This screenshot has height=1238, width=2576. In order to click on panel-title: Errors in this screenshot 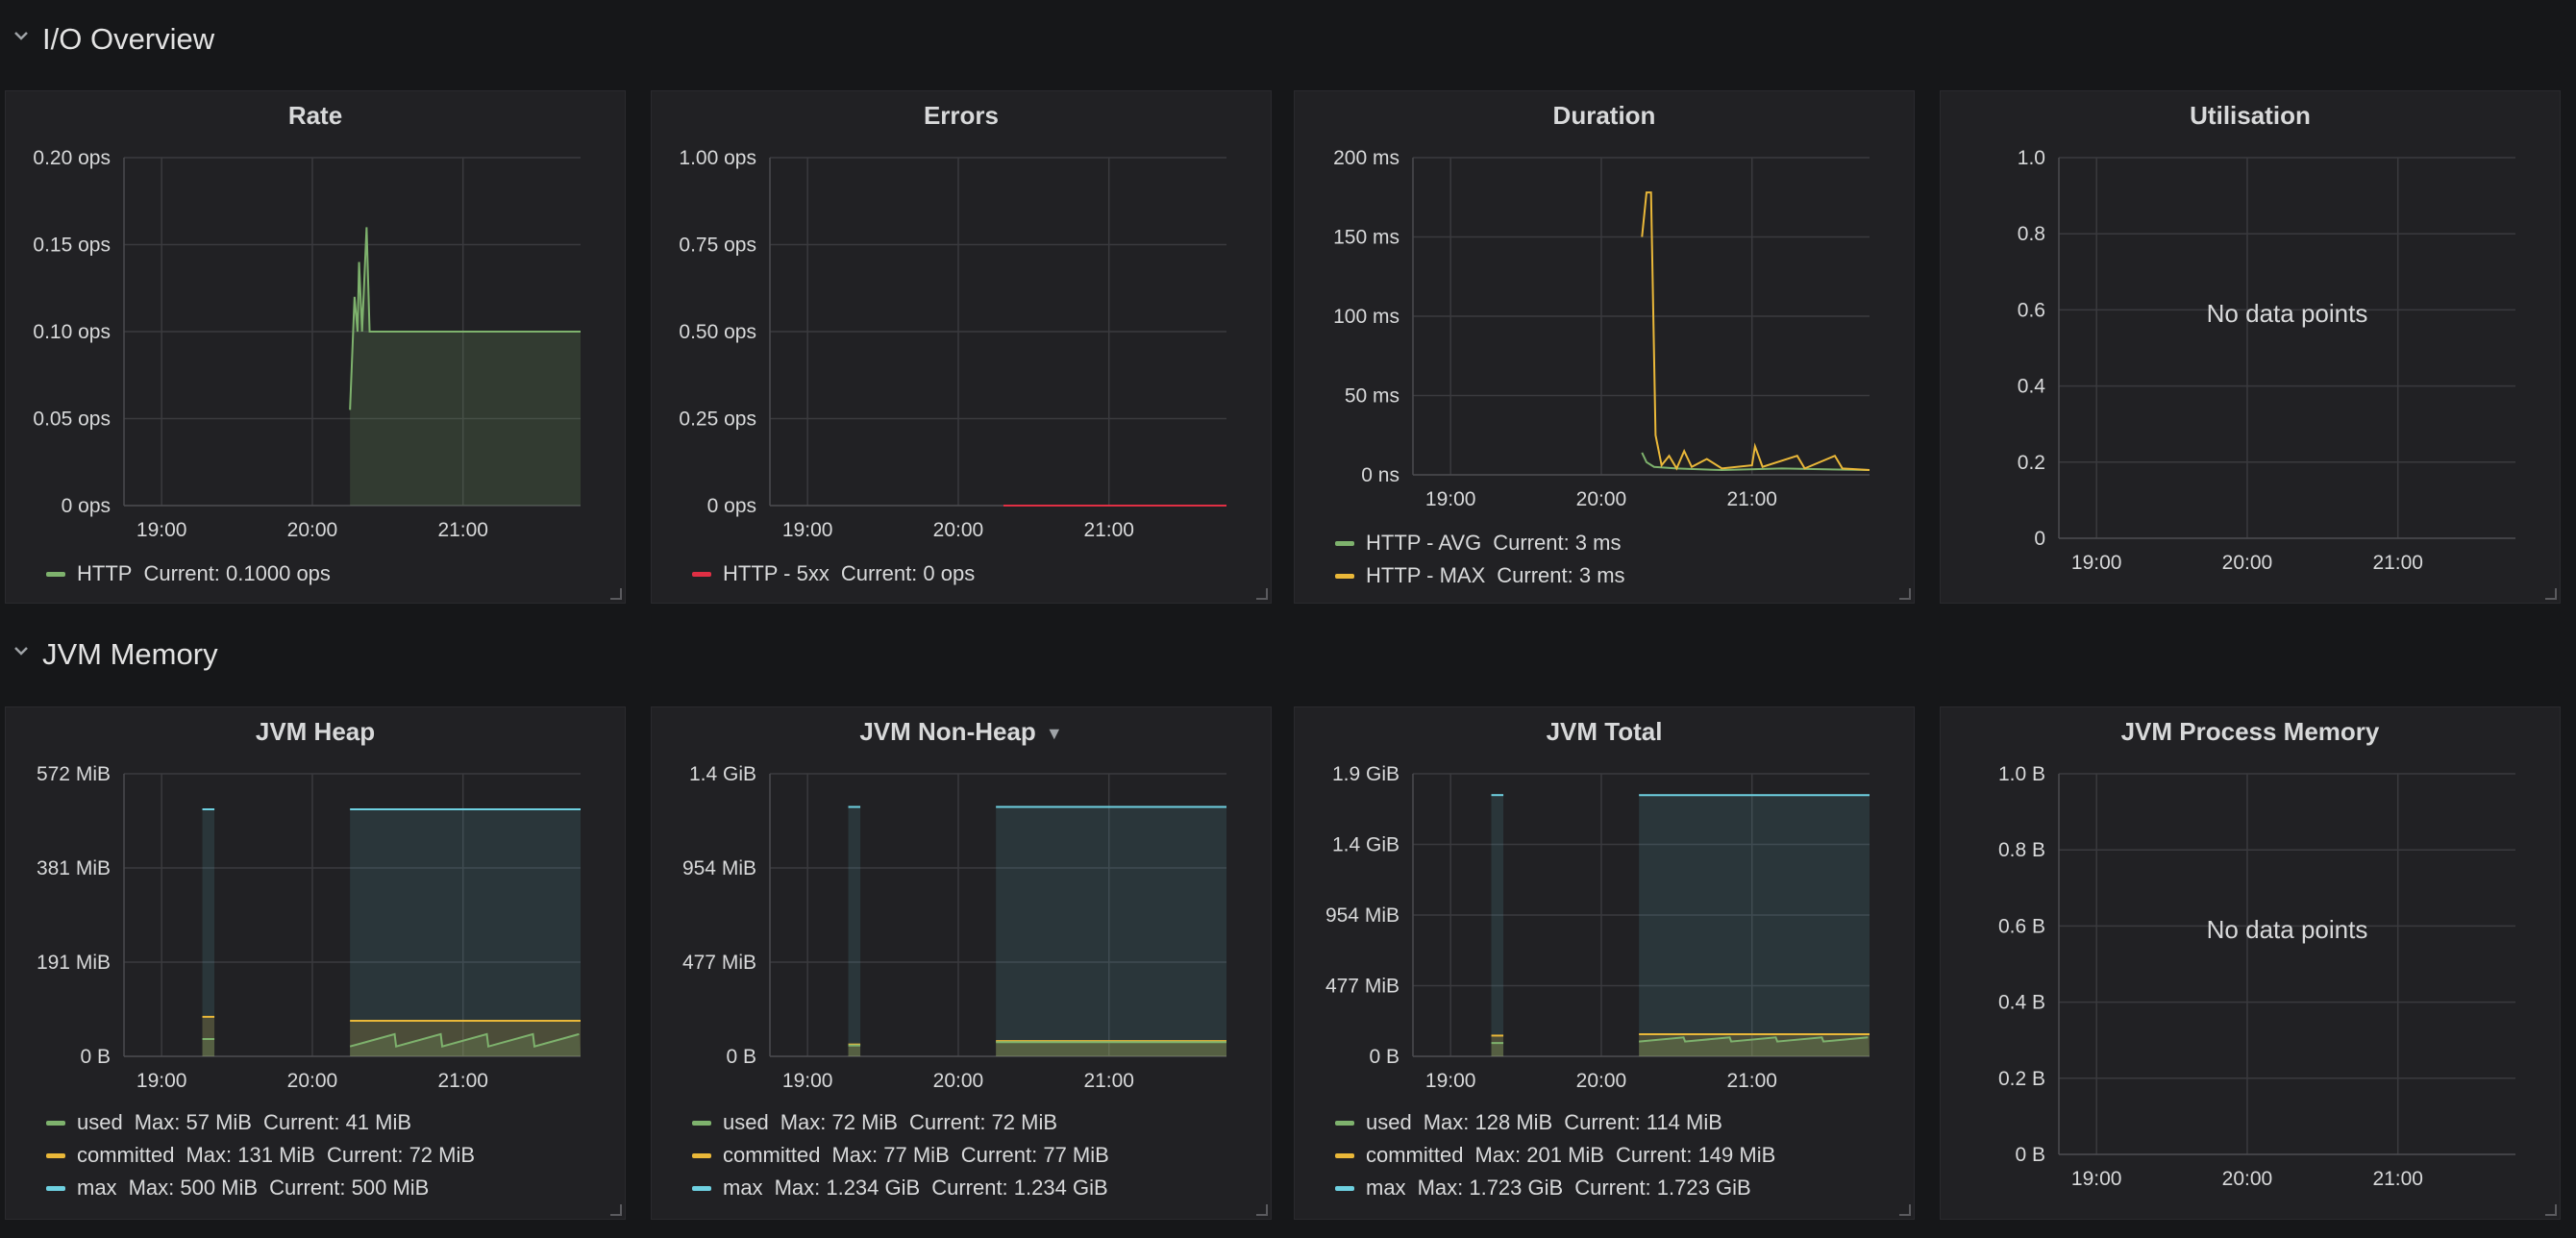, I will do `click(961, 116)`.